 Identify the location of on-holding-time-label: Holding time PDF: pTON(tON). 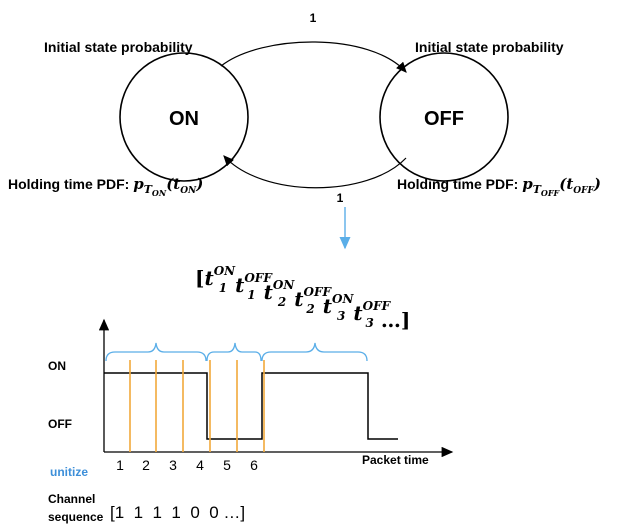
(105, 186).